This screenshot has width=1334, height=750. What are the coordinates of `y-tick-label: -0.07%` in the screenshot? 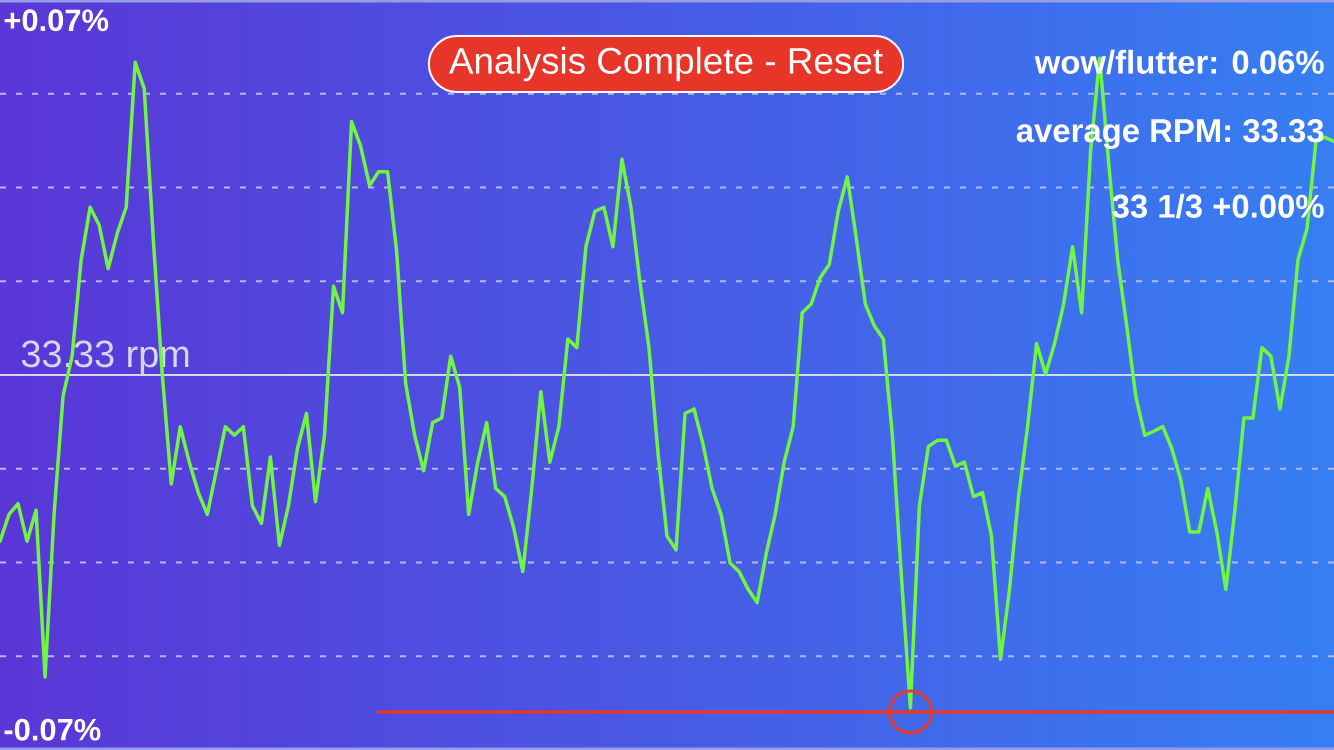 It's located at (52, 729).